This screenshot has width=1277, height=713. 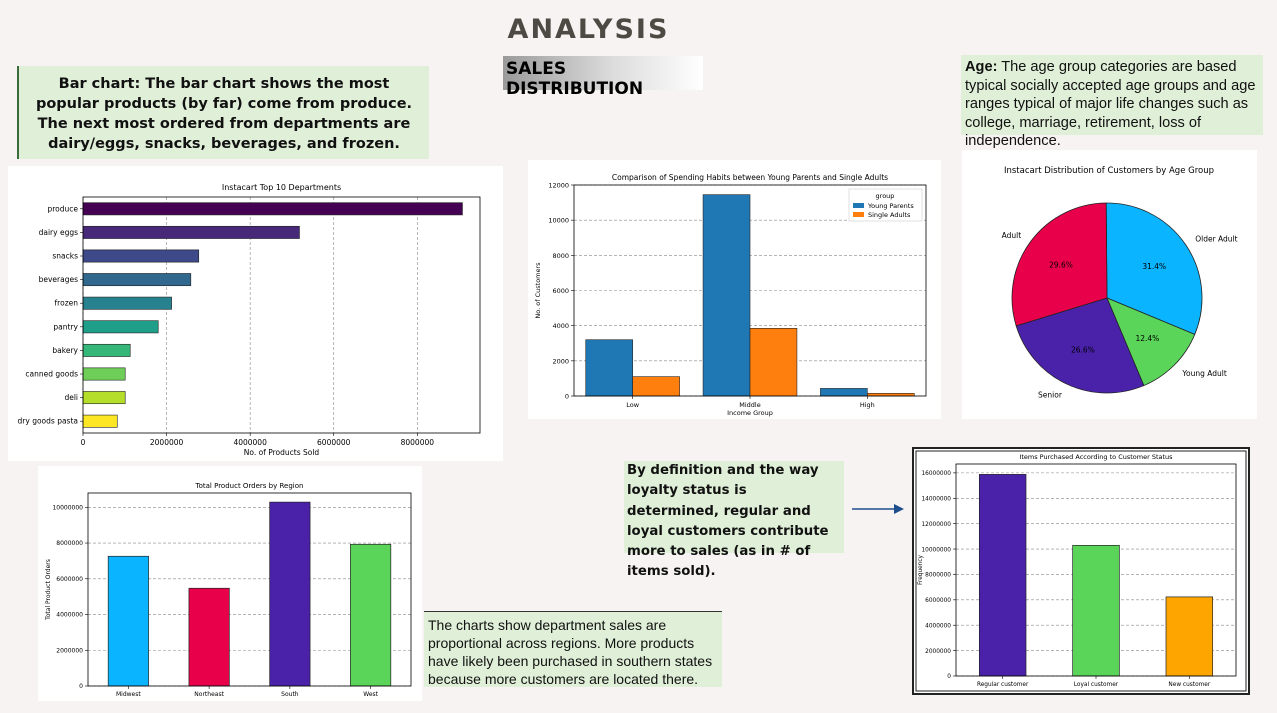 What do you see at coordinates (67, 303) in the screenshot?
I see `y-tick-label: frozen` at bounding box center [67, 303].